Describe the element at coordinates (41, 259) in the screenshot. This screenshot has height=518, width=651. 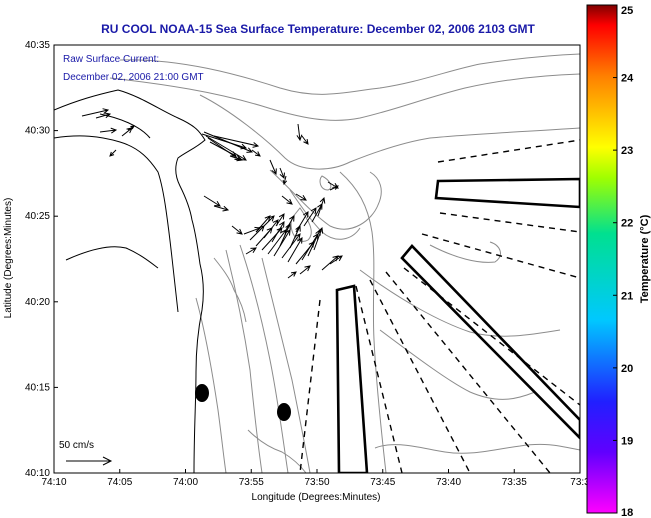
I see `y-axis-ticks: 40:35 40:30 40:25 40:20 40:15 40:10` at that location.